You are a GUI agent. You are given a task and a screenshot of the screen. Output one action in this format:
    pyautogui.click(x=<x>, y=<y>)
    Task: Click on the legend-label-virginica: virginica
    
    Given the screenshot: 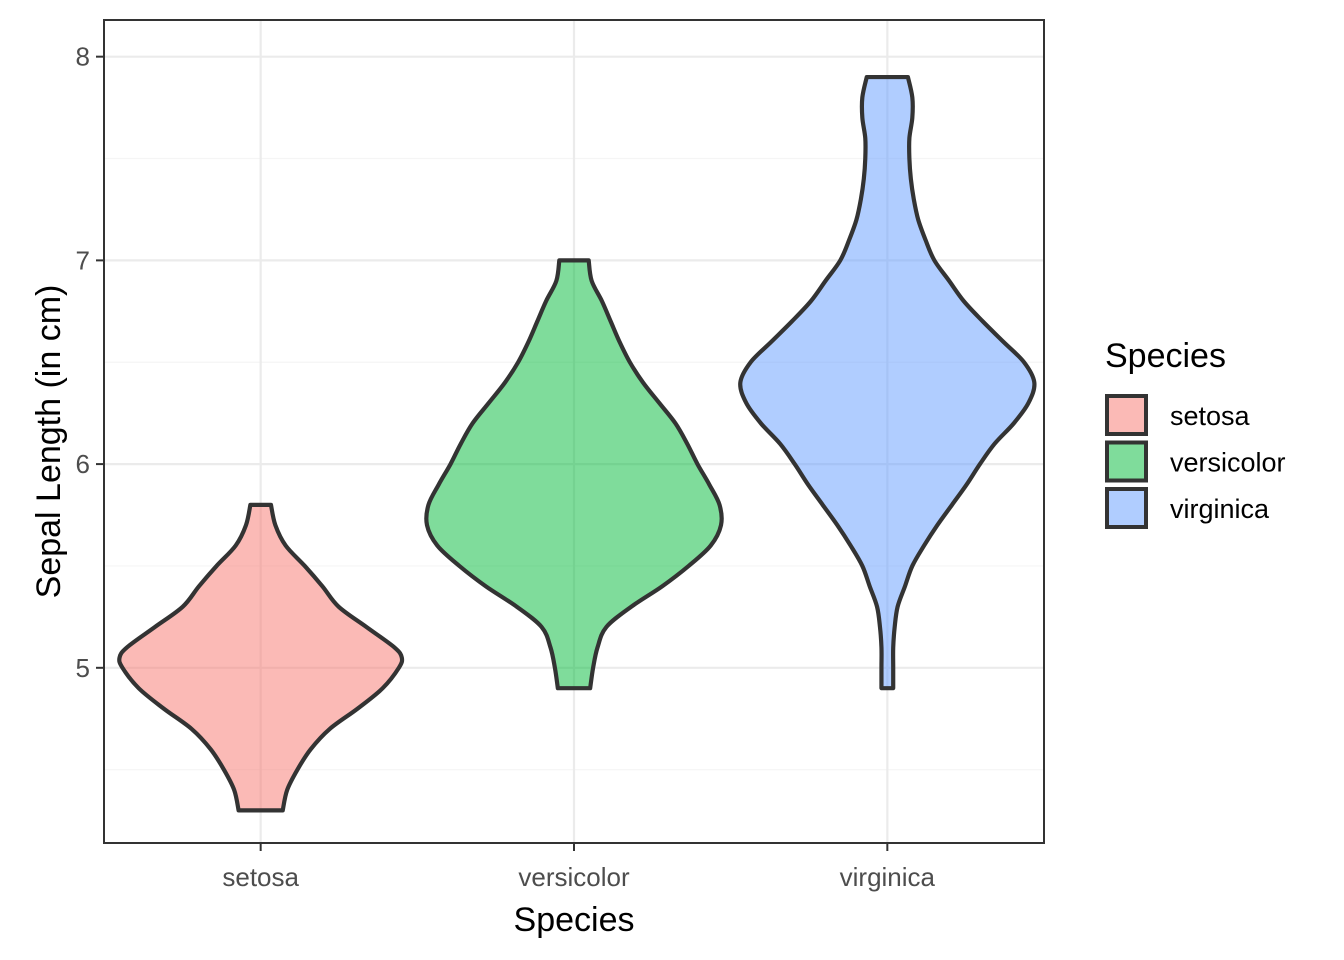 What is the action you would take?
    pyautogui.click(x=1220, y=509)
    